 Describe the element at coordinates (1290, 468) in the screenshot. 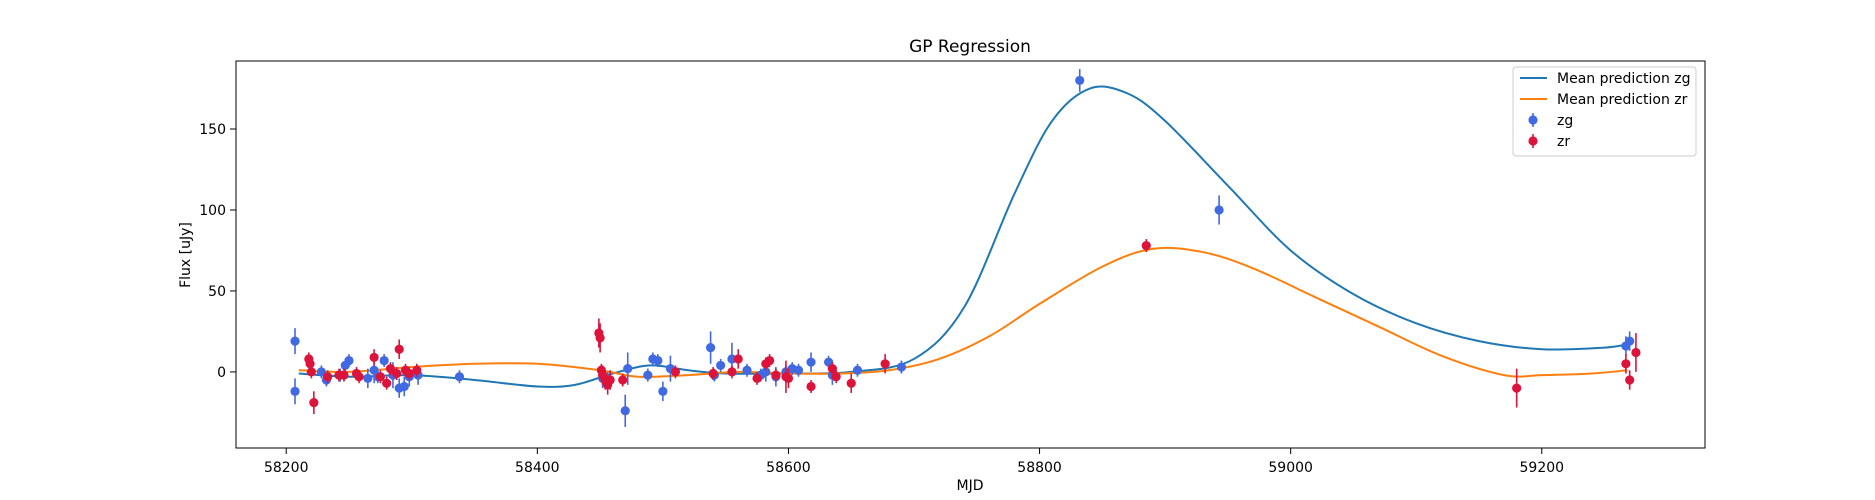

I see `x-tick-label: 59000` at that location.